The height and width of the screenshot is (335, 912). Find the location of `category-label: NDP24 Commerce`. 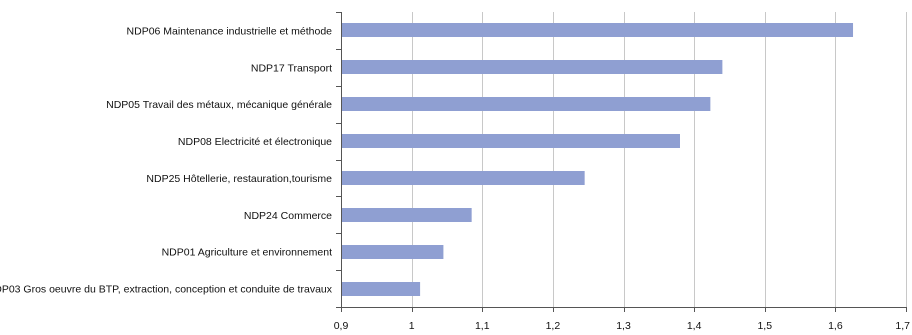

category-label: NDP24 Commerce is located at coordinates (288, 216).